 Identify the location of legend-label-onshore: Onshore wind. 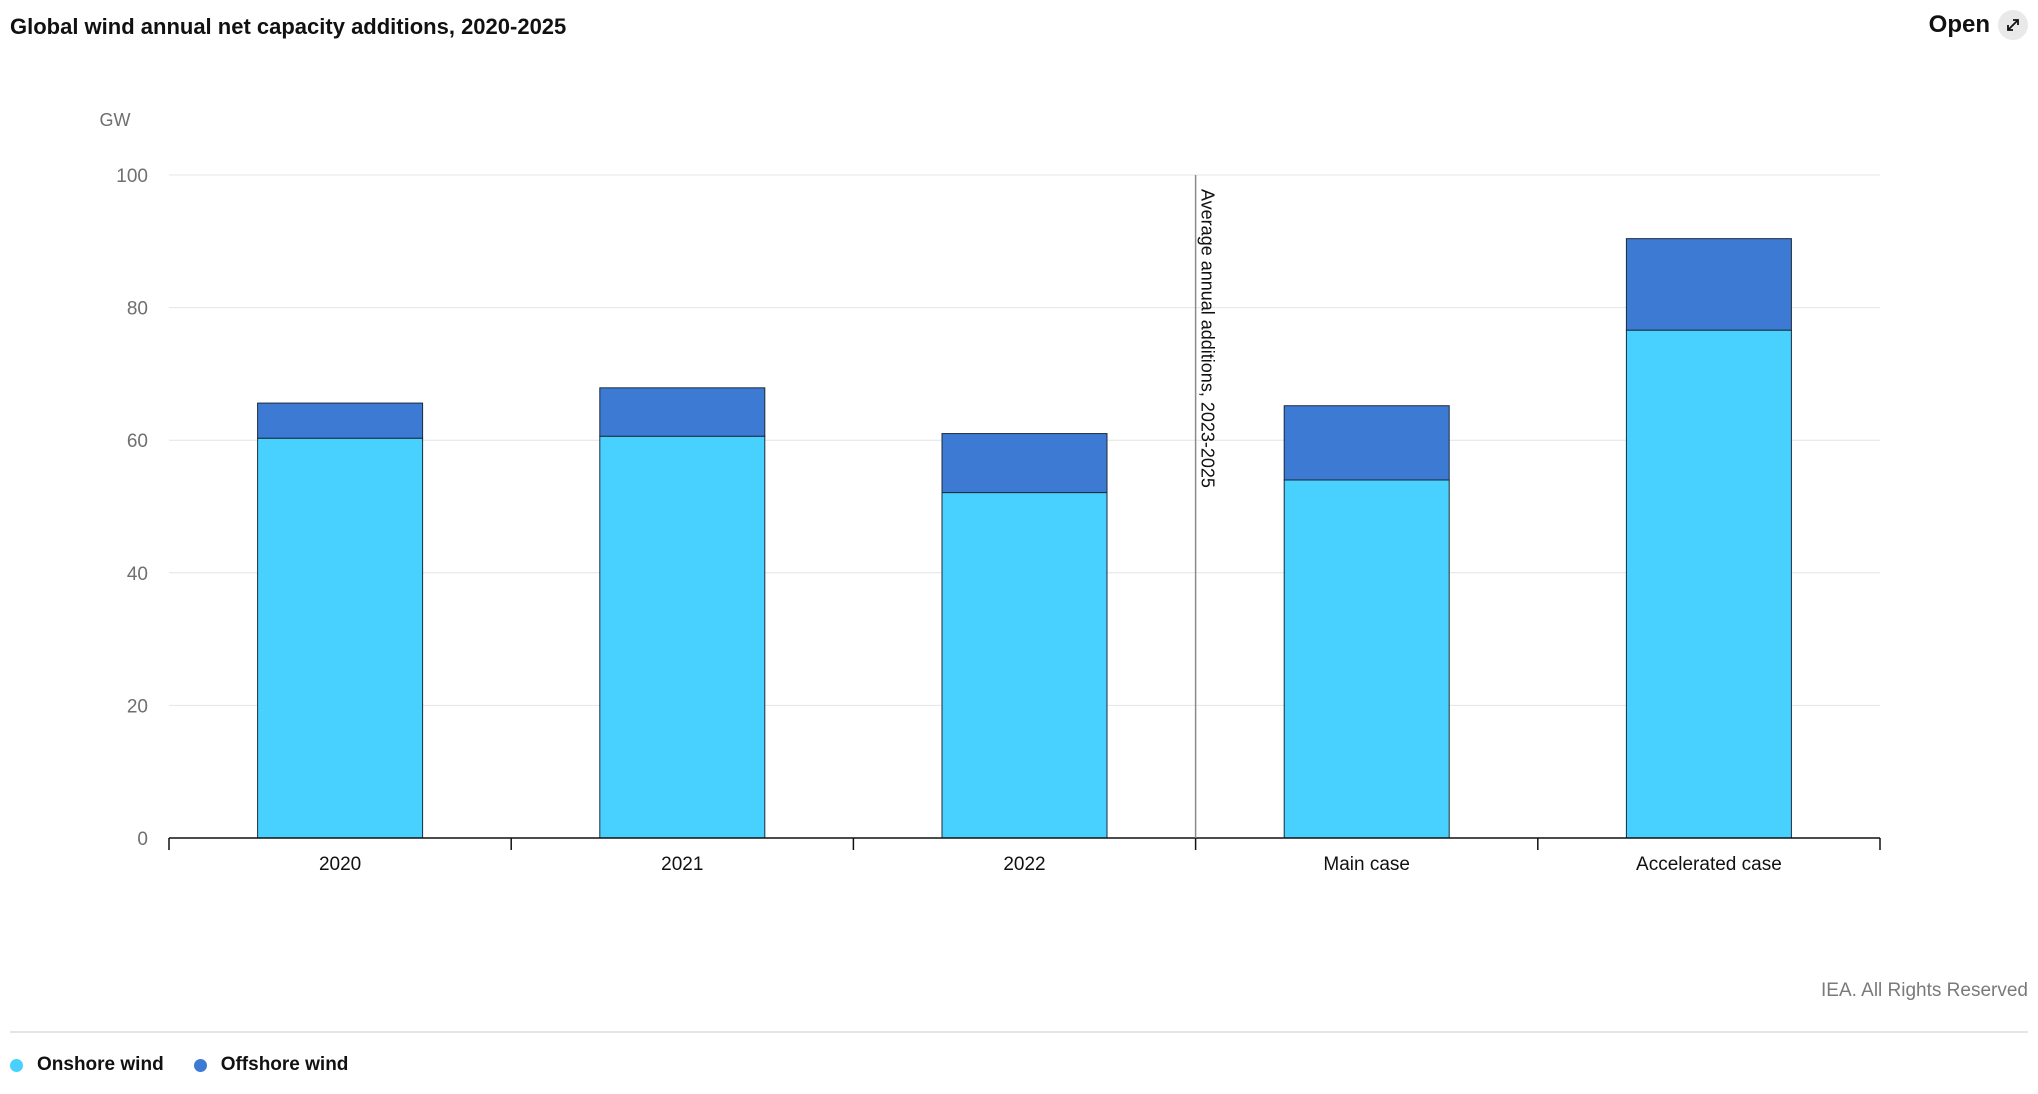
(100, 1064).